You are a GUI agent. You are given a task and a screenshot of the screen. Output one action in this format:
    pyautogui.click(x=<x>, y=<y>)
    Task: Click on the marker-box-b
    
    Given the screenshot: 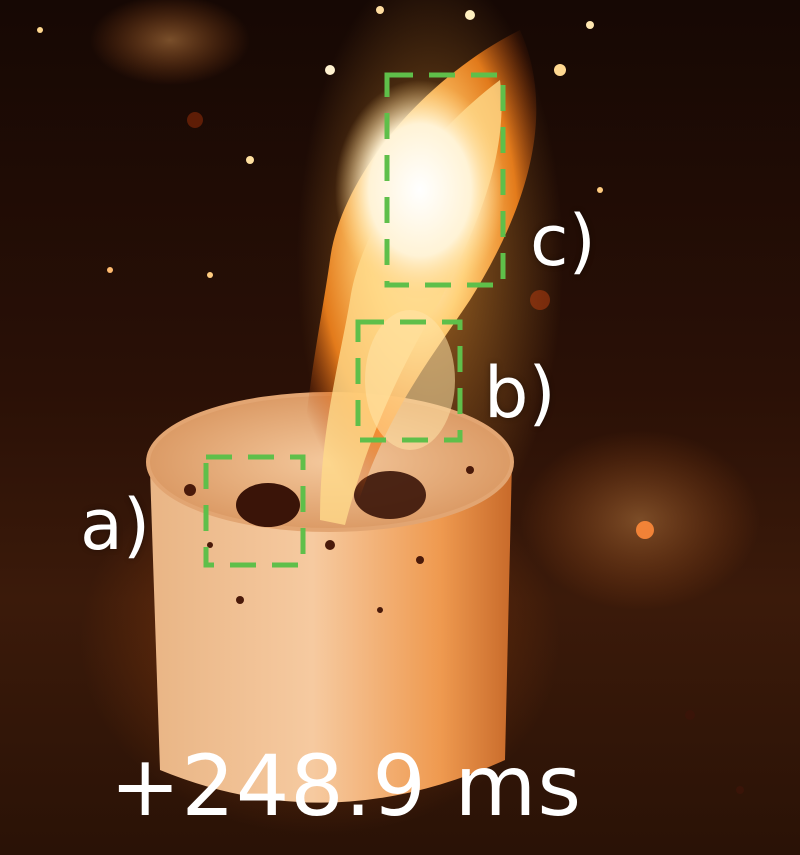 What is the action you would take?
    pyautogui.click(x=409, y=381)
    